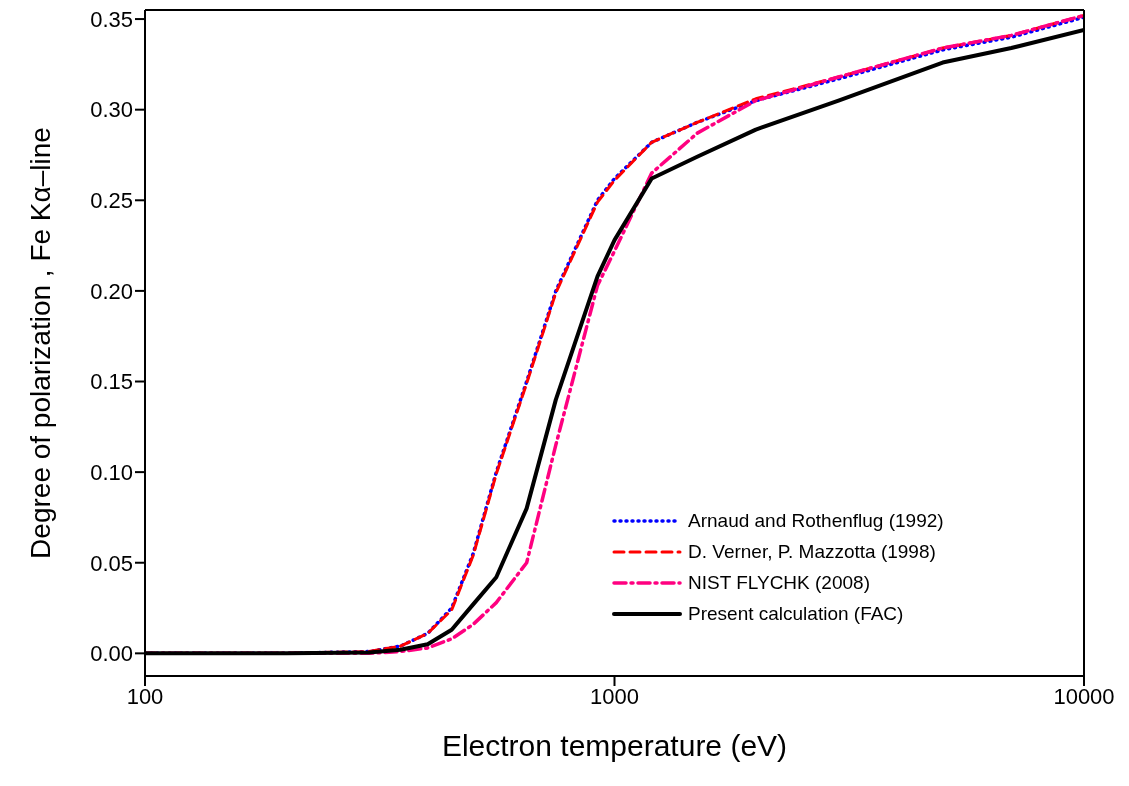 This screenshot has height=786, width=1129. Describe the element at coordinates (40, 343) in the screenshot. I see `y-axis-title: Degree of polarization , Fe Kα–line` at that location.